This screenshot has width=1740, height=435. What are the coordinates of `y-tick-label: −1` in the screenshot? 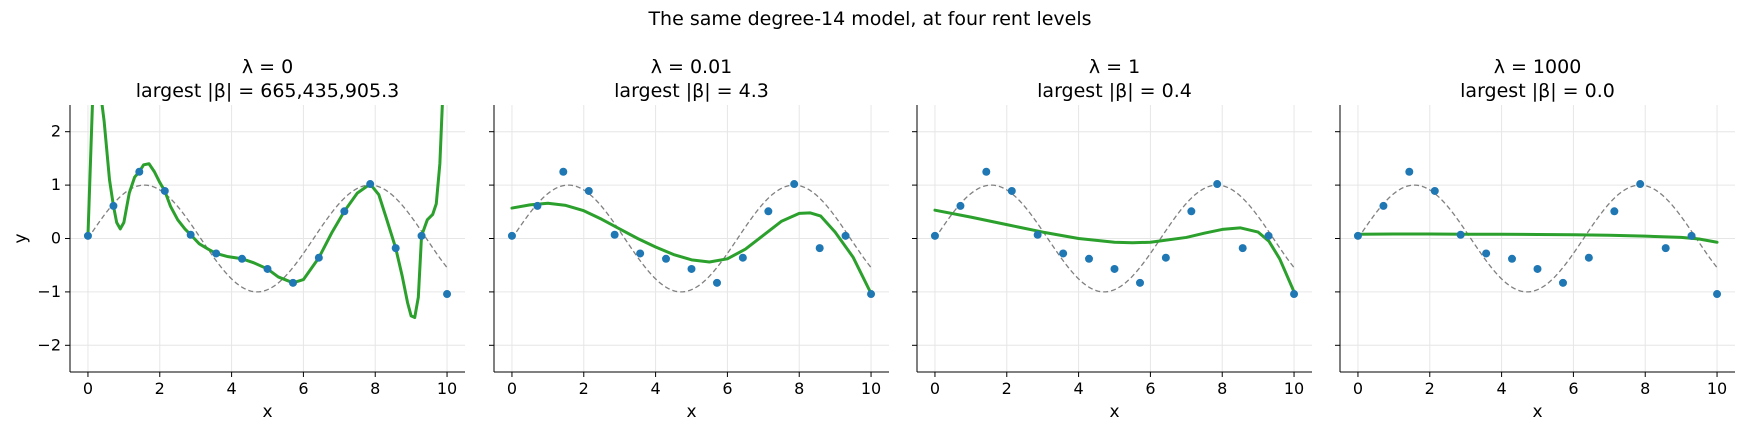 It's located at (49, 291).